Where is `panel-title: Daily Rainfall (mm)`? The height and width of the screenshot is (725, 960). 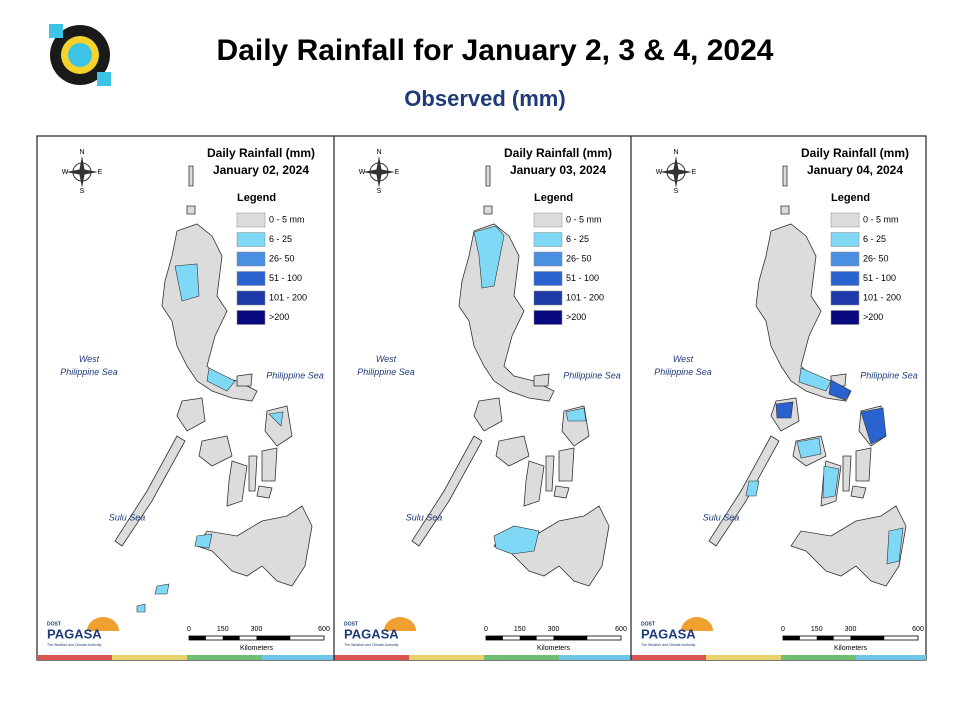 panel-title: Daily Rainfall (mm) is located at coordinates (855, 153).